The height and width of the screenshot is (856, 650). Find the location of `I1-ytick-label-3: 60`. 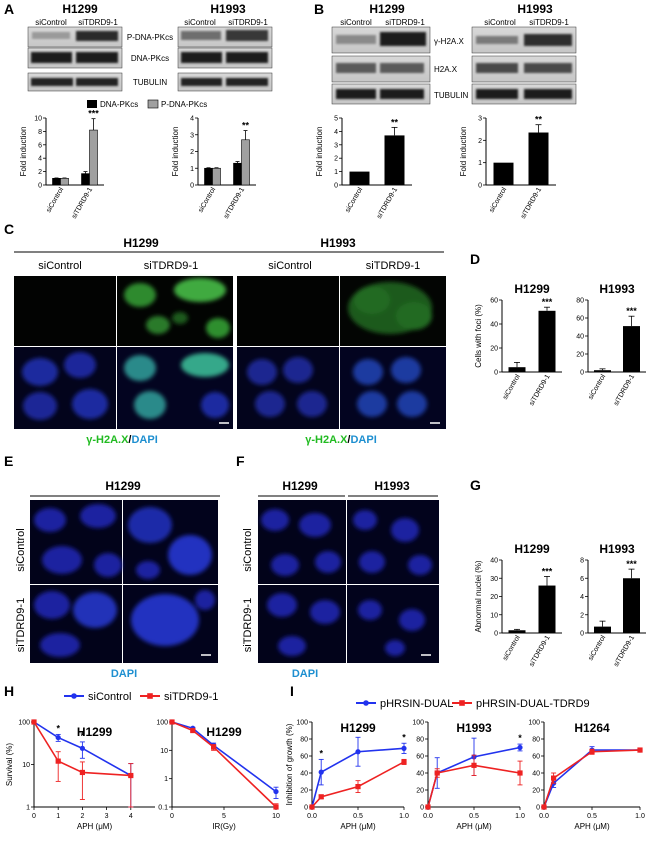

I1-ytick-label-3: 60 is located at coordinates (304, 757).